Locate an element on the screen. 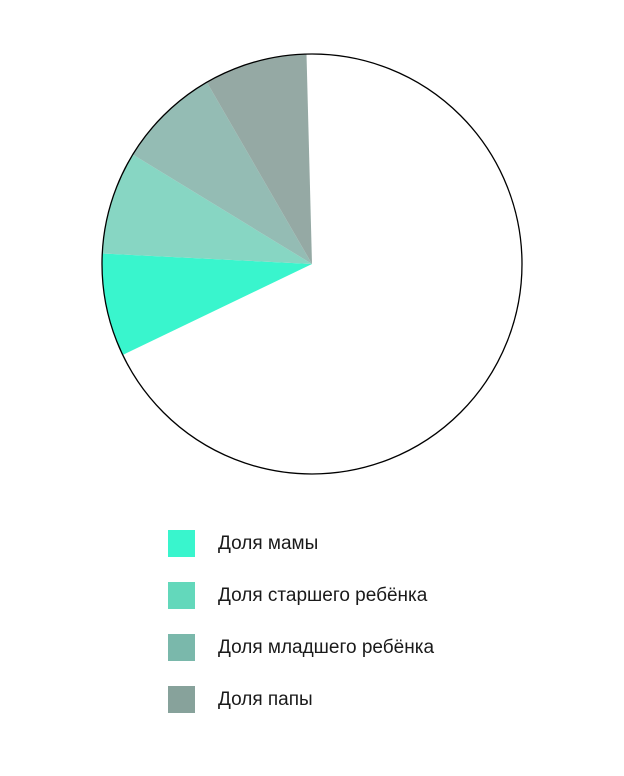 Image resolution: width=624 pixels, height=776 pixels. legend-swatch-mom is located at coordinates (181, 543).